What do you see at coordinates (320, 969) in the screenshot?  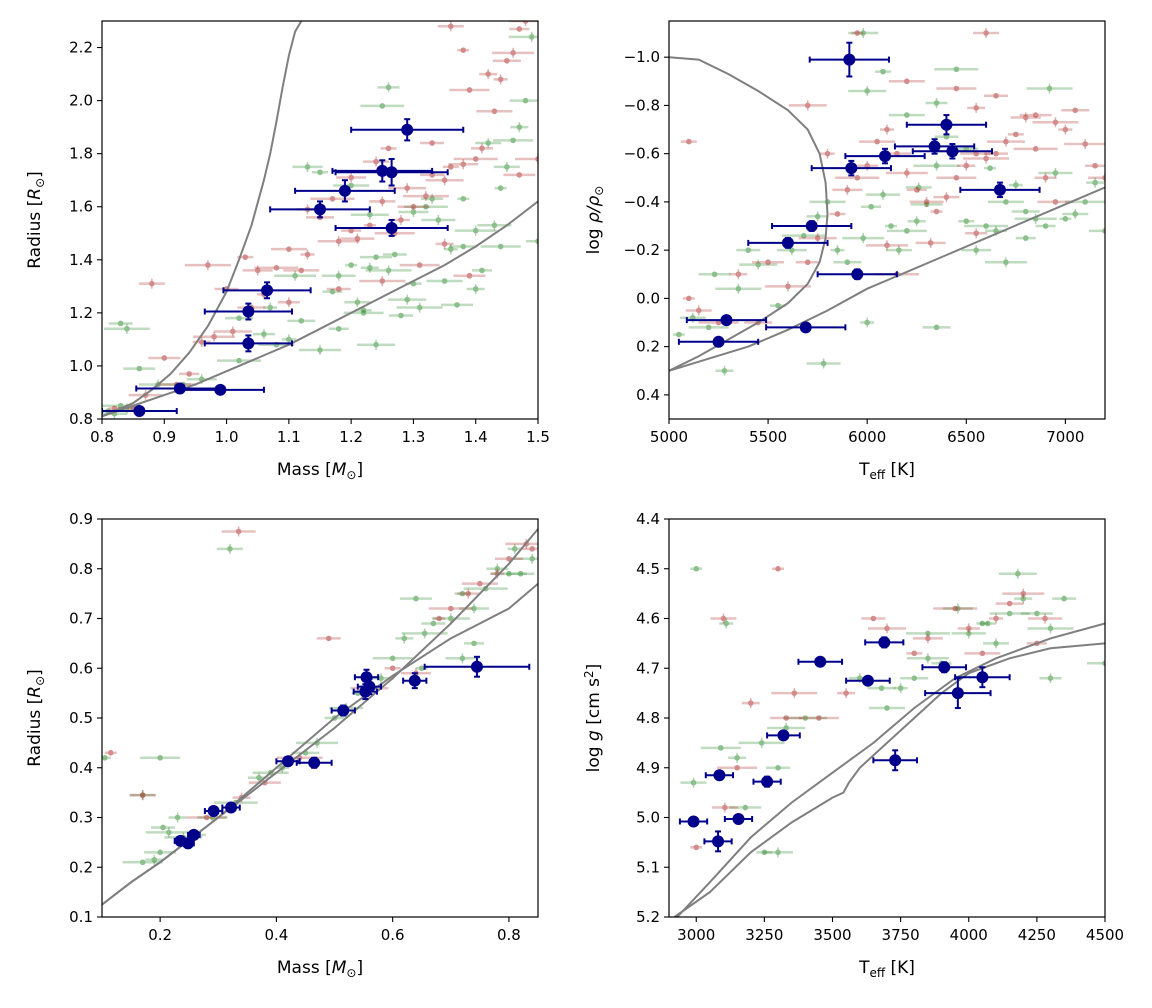 I see `x-axis-label: Mass [M⊙]` at bounding box center [320, 969].